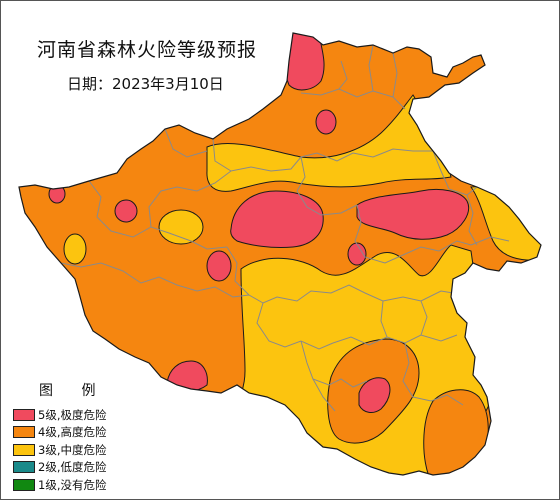 The width and height of the screenshot is (560, 501). Describe the element at coordinates (72, 432) in the screenshot. I see `legend-label-level4: 4级,高度危险` at that location.